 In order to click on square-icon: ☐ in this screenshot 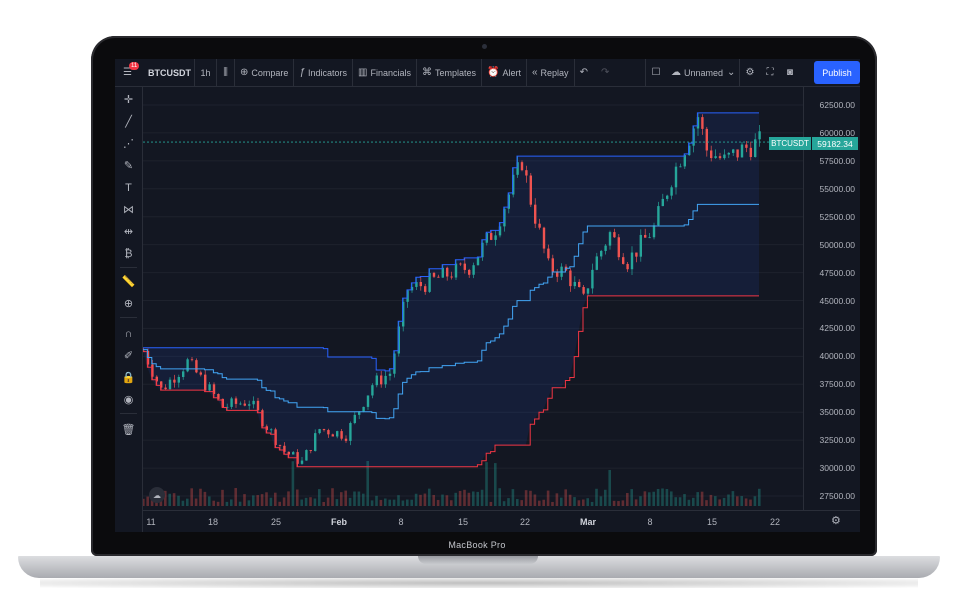, I will do `click(656, 72)`.